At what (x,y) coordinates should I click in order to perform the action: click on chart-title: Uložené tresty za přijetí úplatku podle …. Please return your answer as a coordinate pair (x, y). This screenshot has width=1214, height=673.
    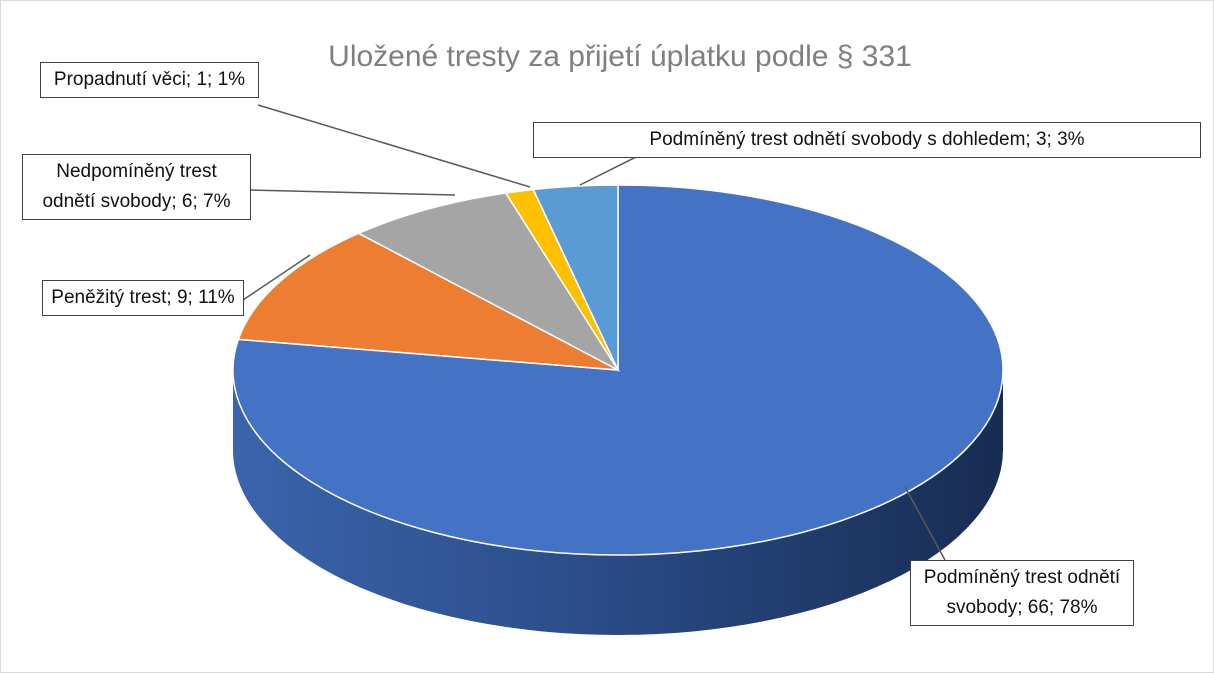
    Looking at the image, I should click on (620, 56).